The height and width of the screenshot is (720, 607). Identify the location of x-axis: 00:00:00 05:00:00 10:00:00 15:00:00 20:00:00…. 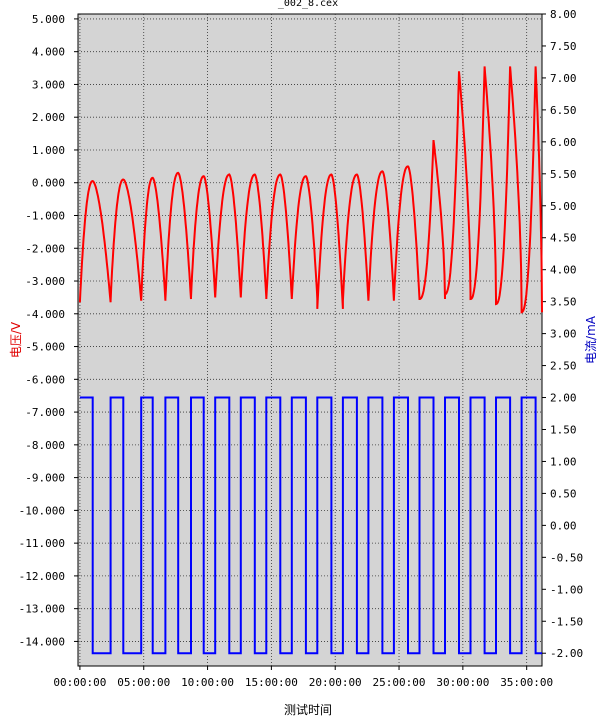
(303, 677).